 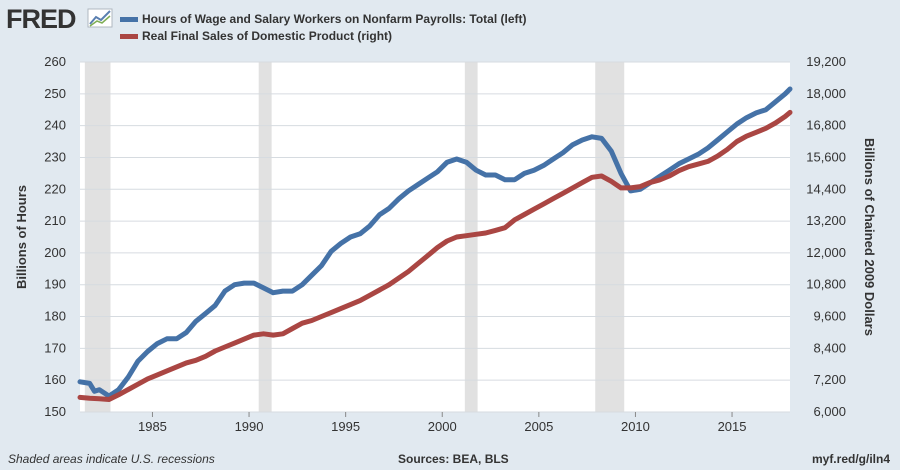 I want to click on right-tick-label: 13,200, so click(x=826, y=220).